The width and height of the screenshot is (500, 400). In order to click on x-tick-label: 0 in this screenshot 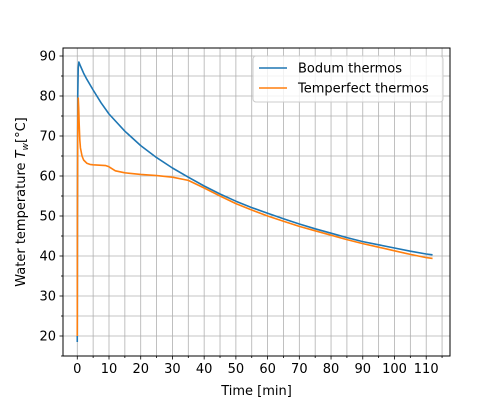, I will do `click(77, 369)`.